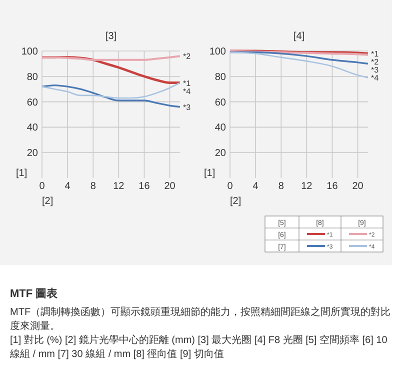 The width and height of the screenshot is (400, 379). What do you see at coordinates (375, 54) in the screenshot?
I see `text: *1` at bounding box center [375, 54].